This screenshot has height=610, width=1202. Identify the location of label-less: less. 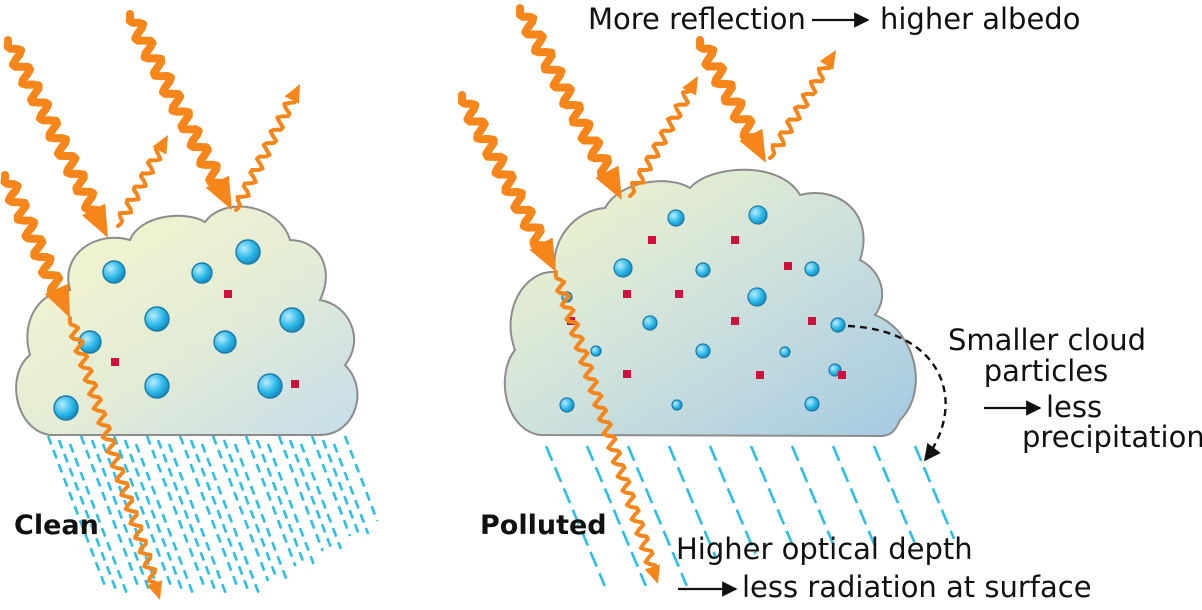
(1074, 407).